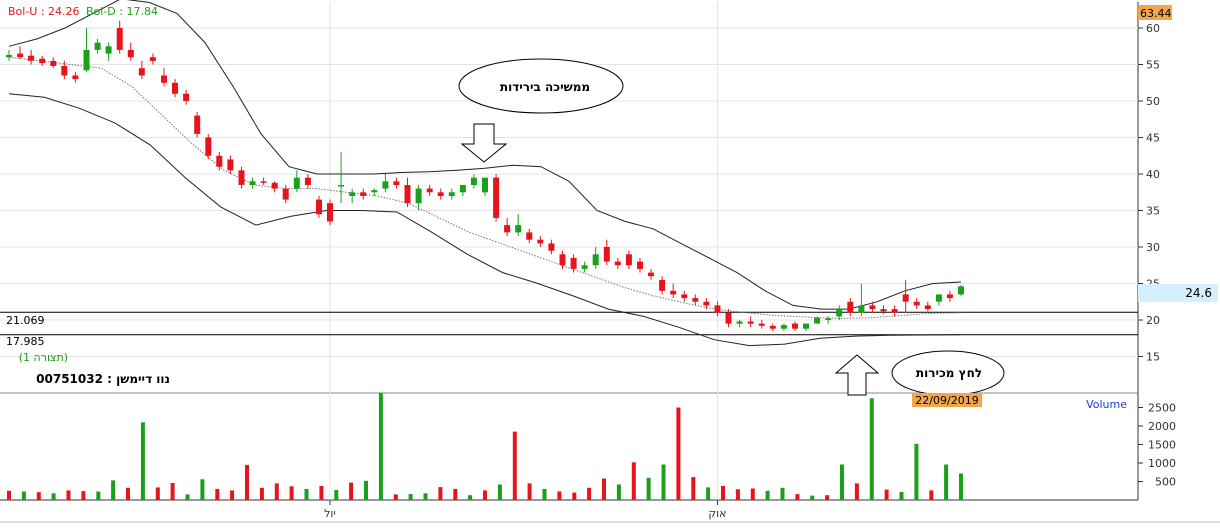 The width and height of the screenshot is (1220, 530). What do you see at coordinates (44, 11) in the screenshot?
I see `legend-bol-u: Bol-U : 24.26` at bounding box center [44, 11].